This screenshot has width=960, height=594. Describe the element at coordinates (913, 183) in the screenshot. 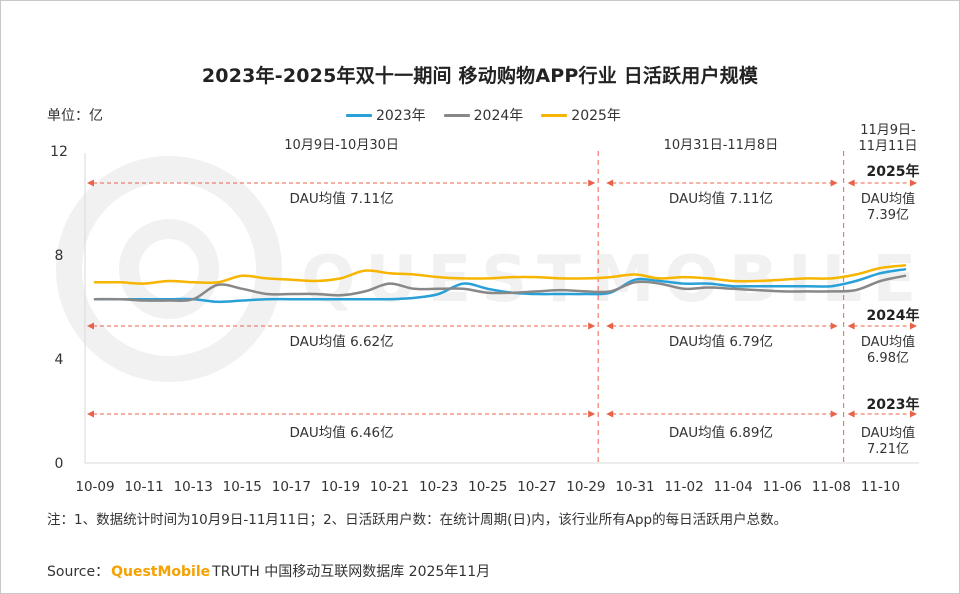

I see `dau-arrow-y2025-p3-head-right` at that location.